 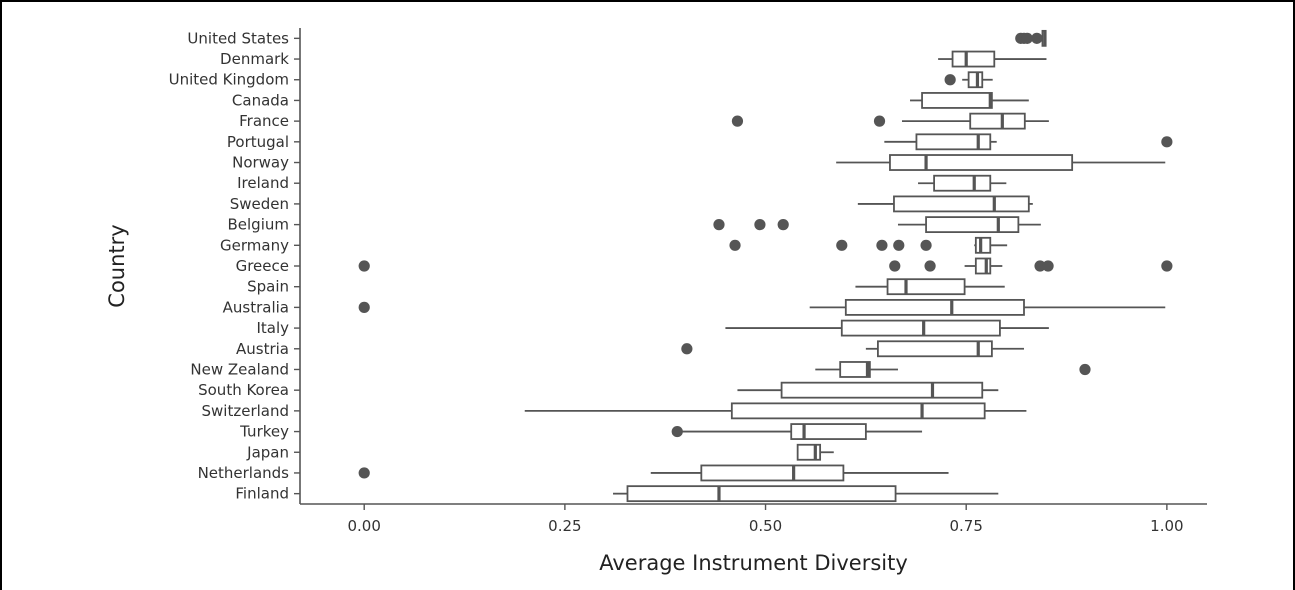 I want to click on box-new-zealand, so click(x=953, y=369).